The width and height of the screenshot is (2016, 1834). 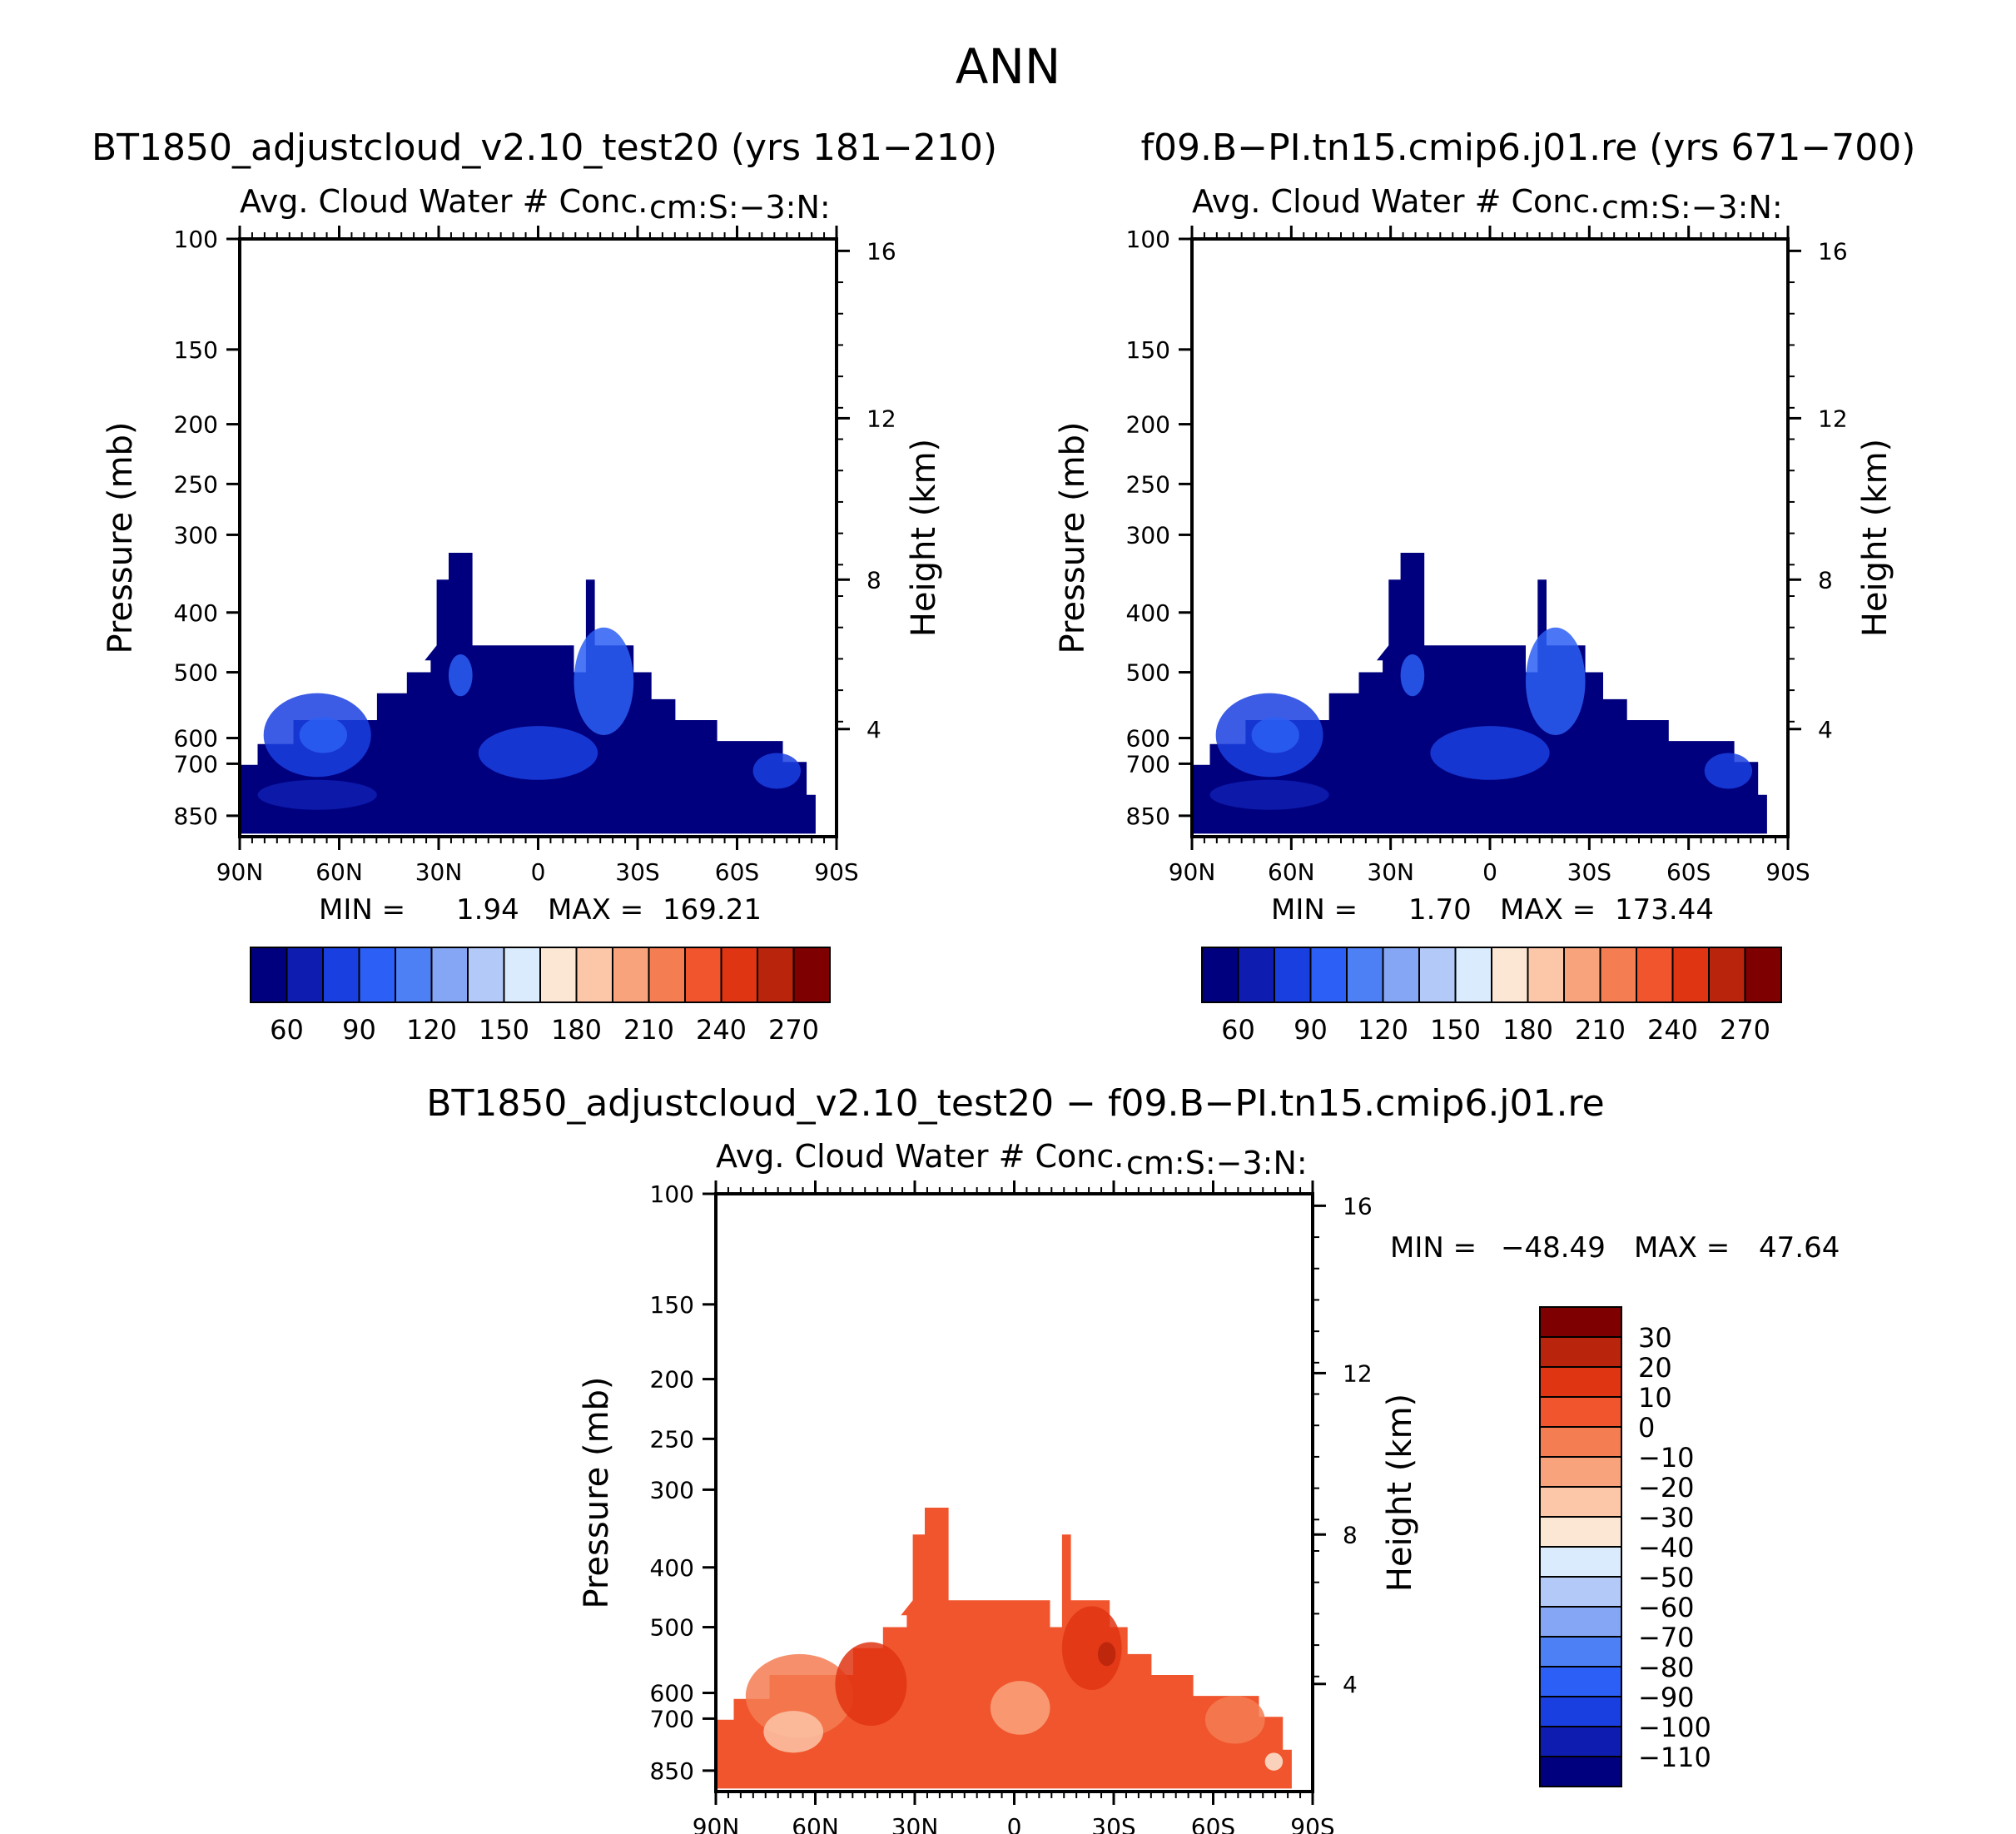 What do you see at coordinates (528, 693) in the screenshot?
I see `contour-field` at bounding box center [528, 693].